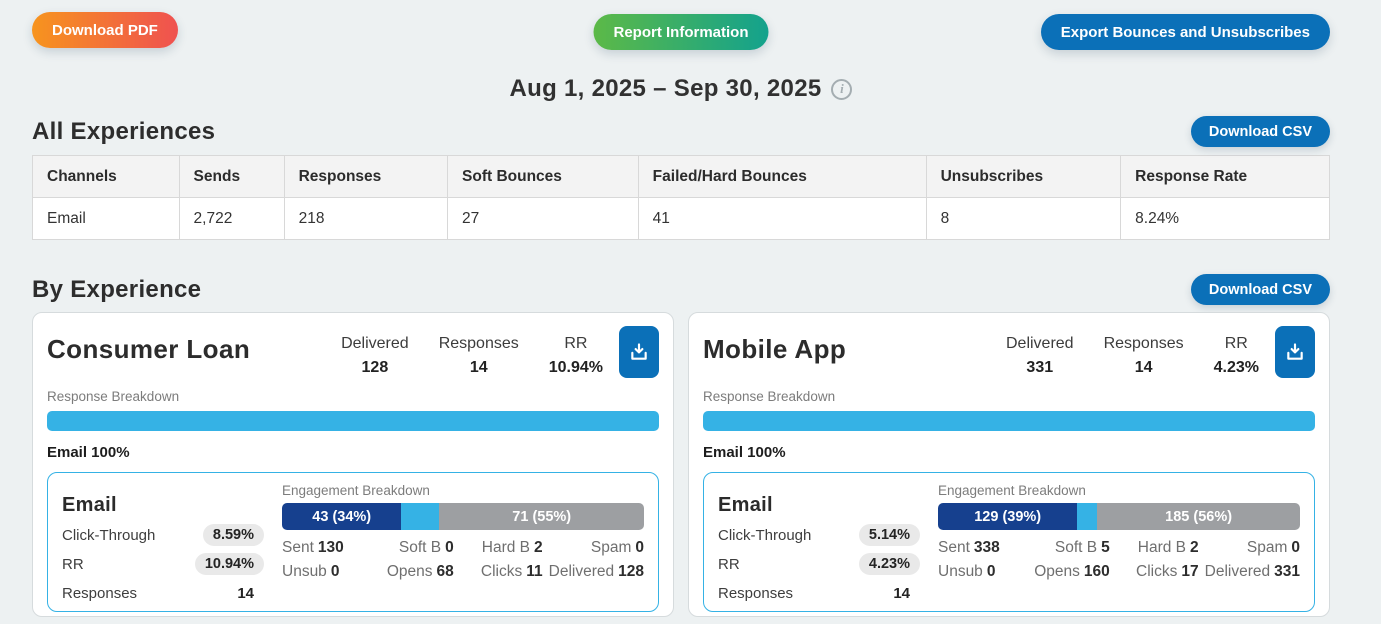  I want to click on table-row-email: Email 2,722 218 27 41 8 8.24%, so click(681, 218).